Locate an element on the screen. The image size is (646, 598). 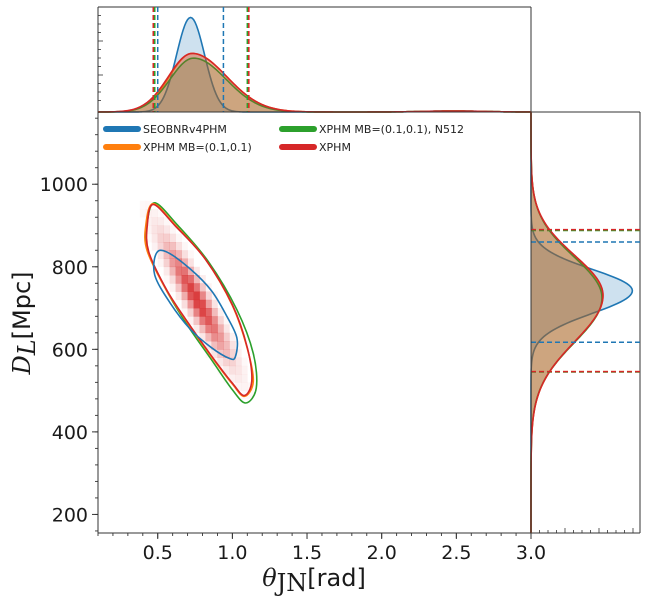
y-tick-label: 600 is located at coordinates (70, 350).